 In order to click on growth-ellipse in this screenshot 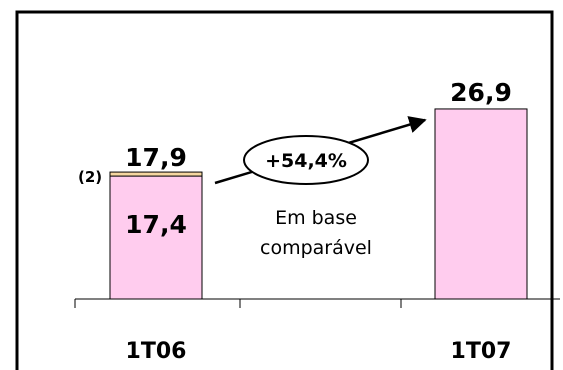, I will do `click(306, 160)`.